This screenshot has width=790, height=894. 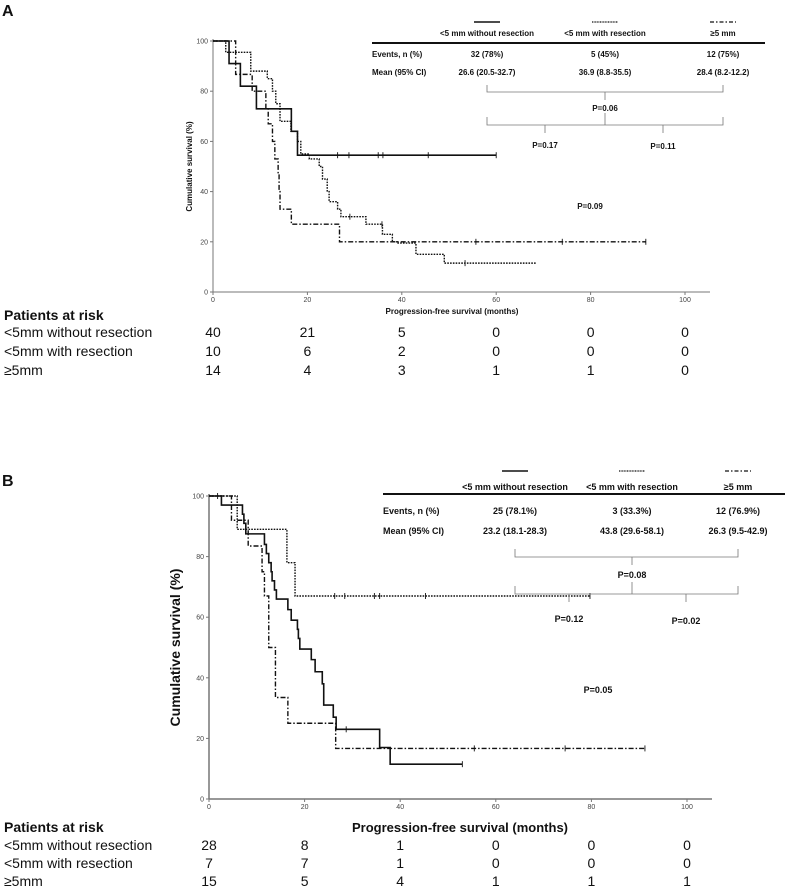 What do you see at coordinates (632, 575) in the screenshot?
I see `p-value-overall: P=0.08` at bounding box center [632, 575].